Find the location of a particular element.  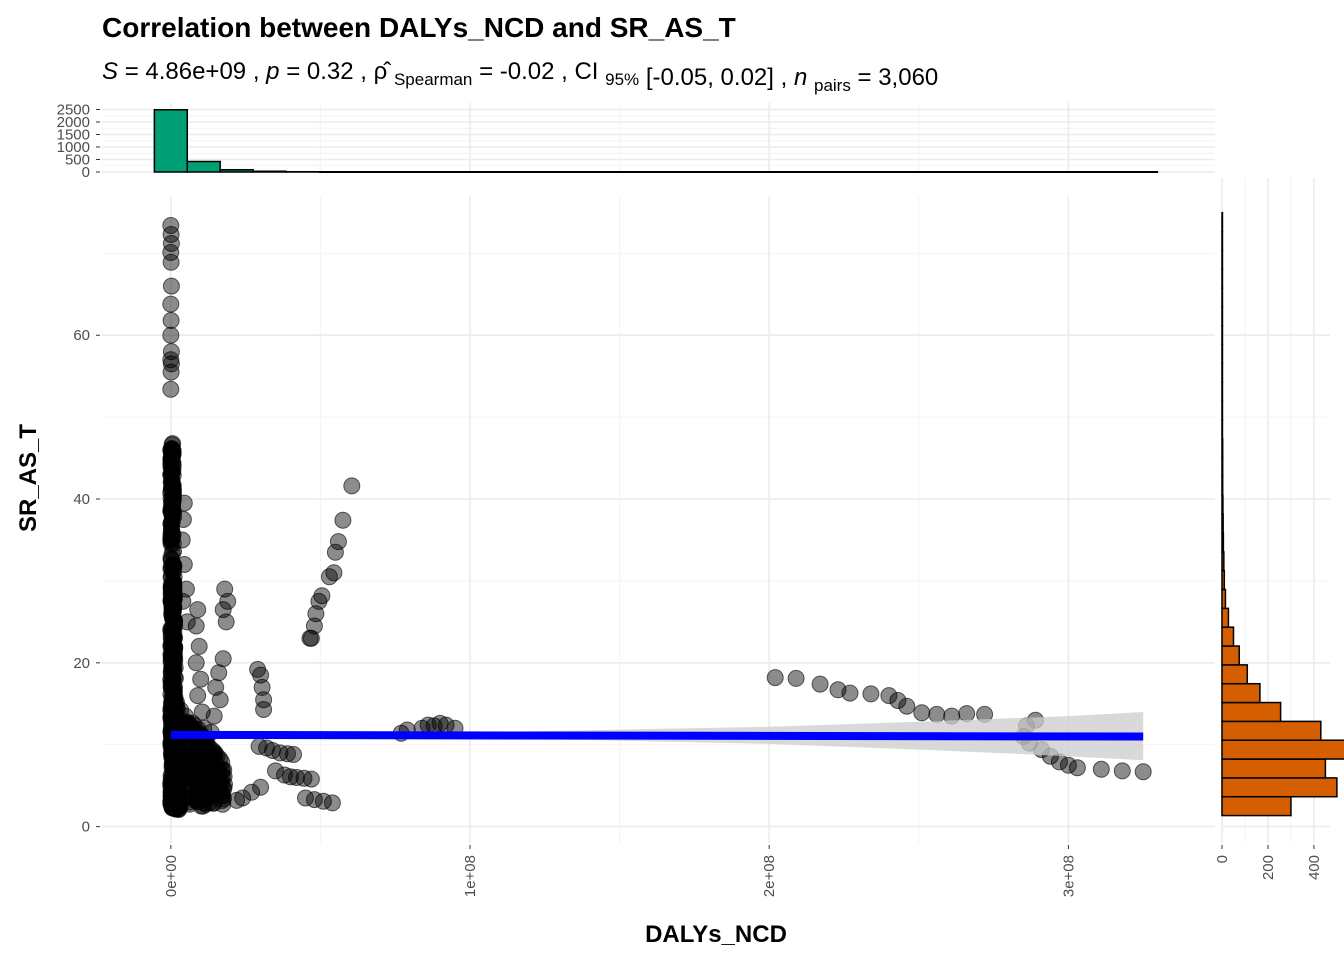

y-axis-ticks: 0 20 40 60 is located at coordinates (86, 581).